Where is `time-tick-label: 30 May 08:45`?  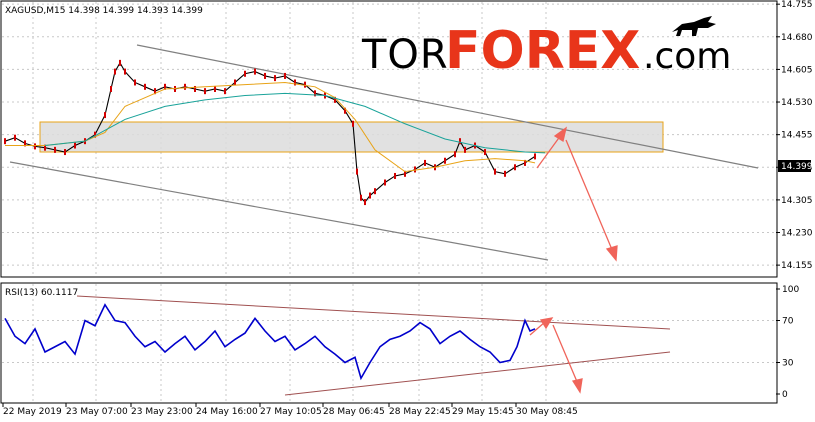 time-tick-label: 30 May 08:45 is located at coordinates (547, 412).